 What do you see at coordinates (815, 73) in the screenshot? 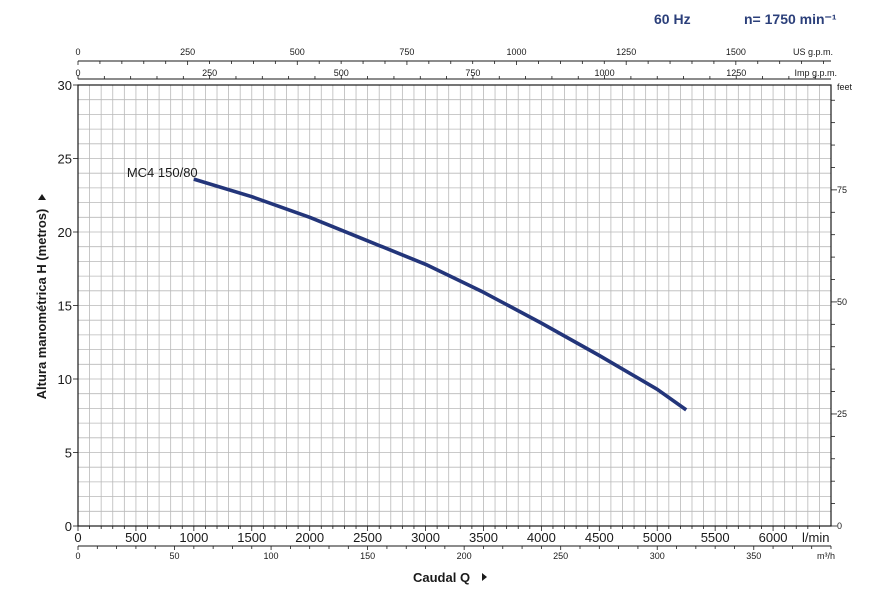
I see `imp-gpm-unit-label: Imp g.p.m.` at bounding box center [815, 73].